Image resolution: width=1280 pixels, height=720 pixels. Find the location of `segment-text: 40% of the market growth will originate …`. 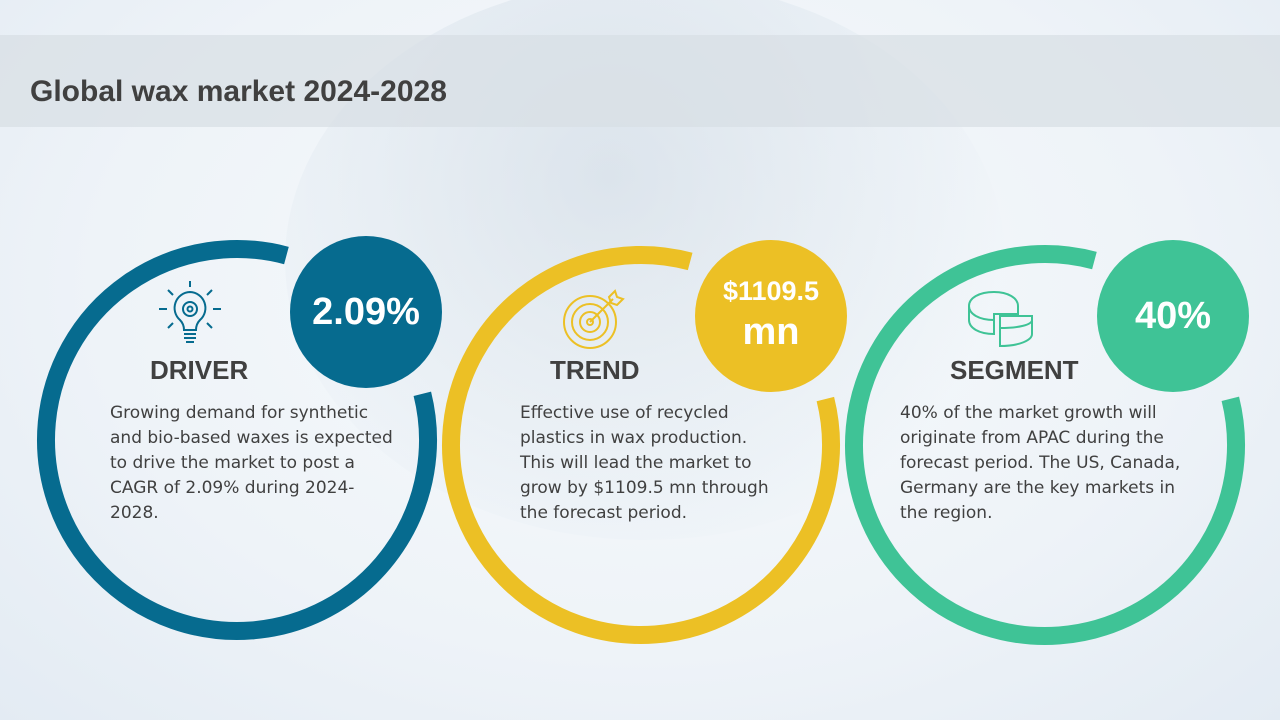

segment-text: 40% of the market growth will originate … is located at coordinates (1040, 463).